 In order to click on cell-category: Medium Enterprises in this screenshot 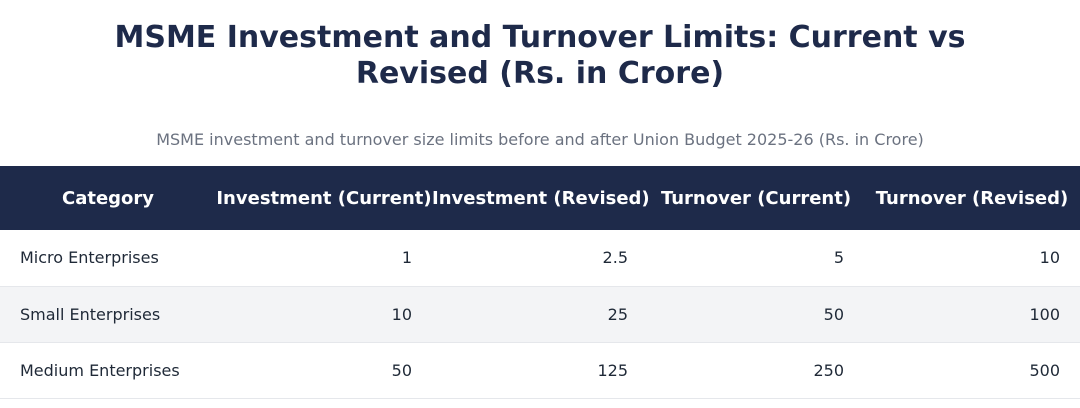, I will do `click(100, 370)`.